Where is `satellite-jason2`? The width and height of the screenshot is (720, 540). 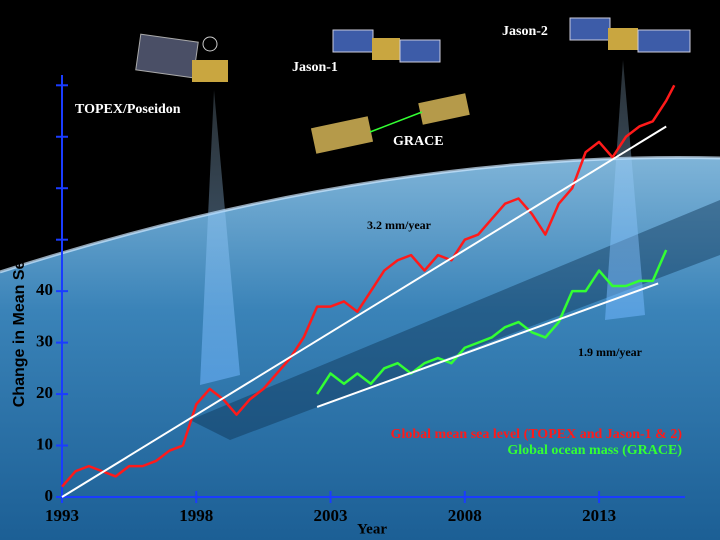 satellite-jason2 is located at coordinates (630, 35).